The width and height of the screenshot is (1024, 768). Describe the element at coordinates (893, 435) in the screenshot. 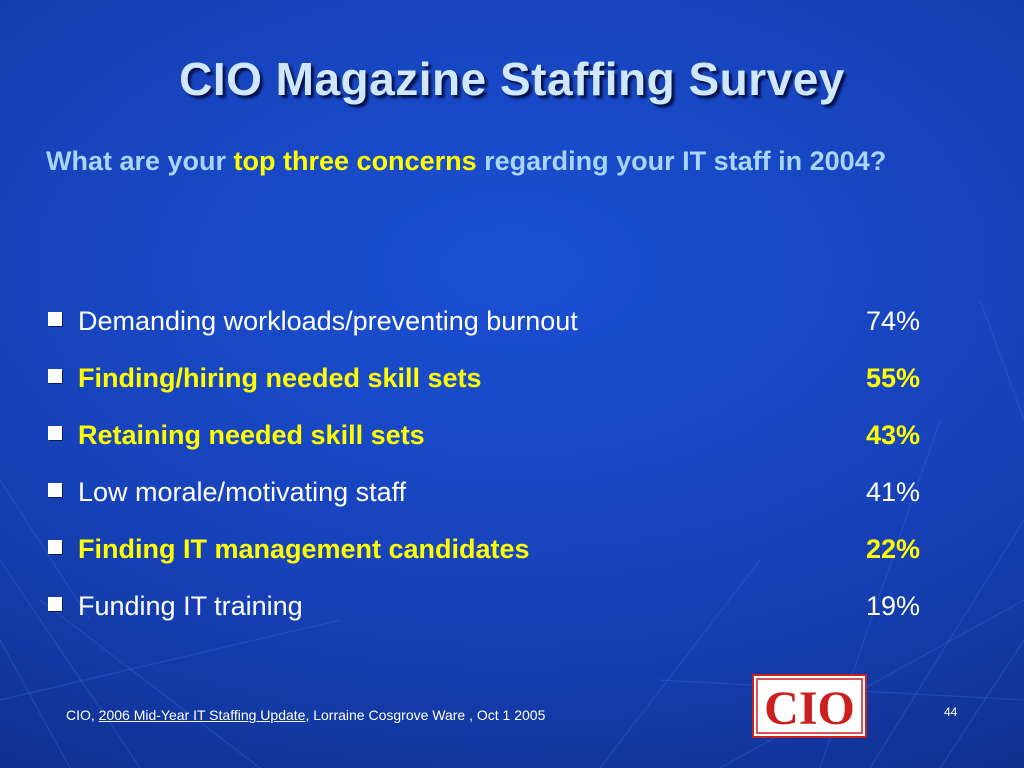

I see `concern-percent: 43%` at that location.